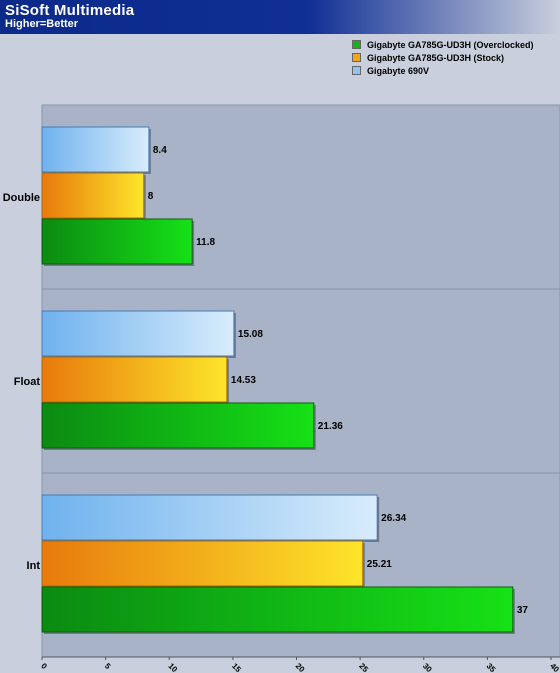 The width and height of the screenshot is (560, 673). I want to click on chart-title: SiSoft Multimedia, so click(70, 10).